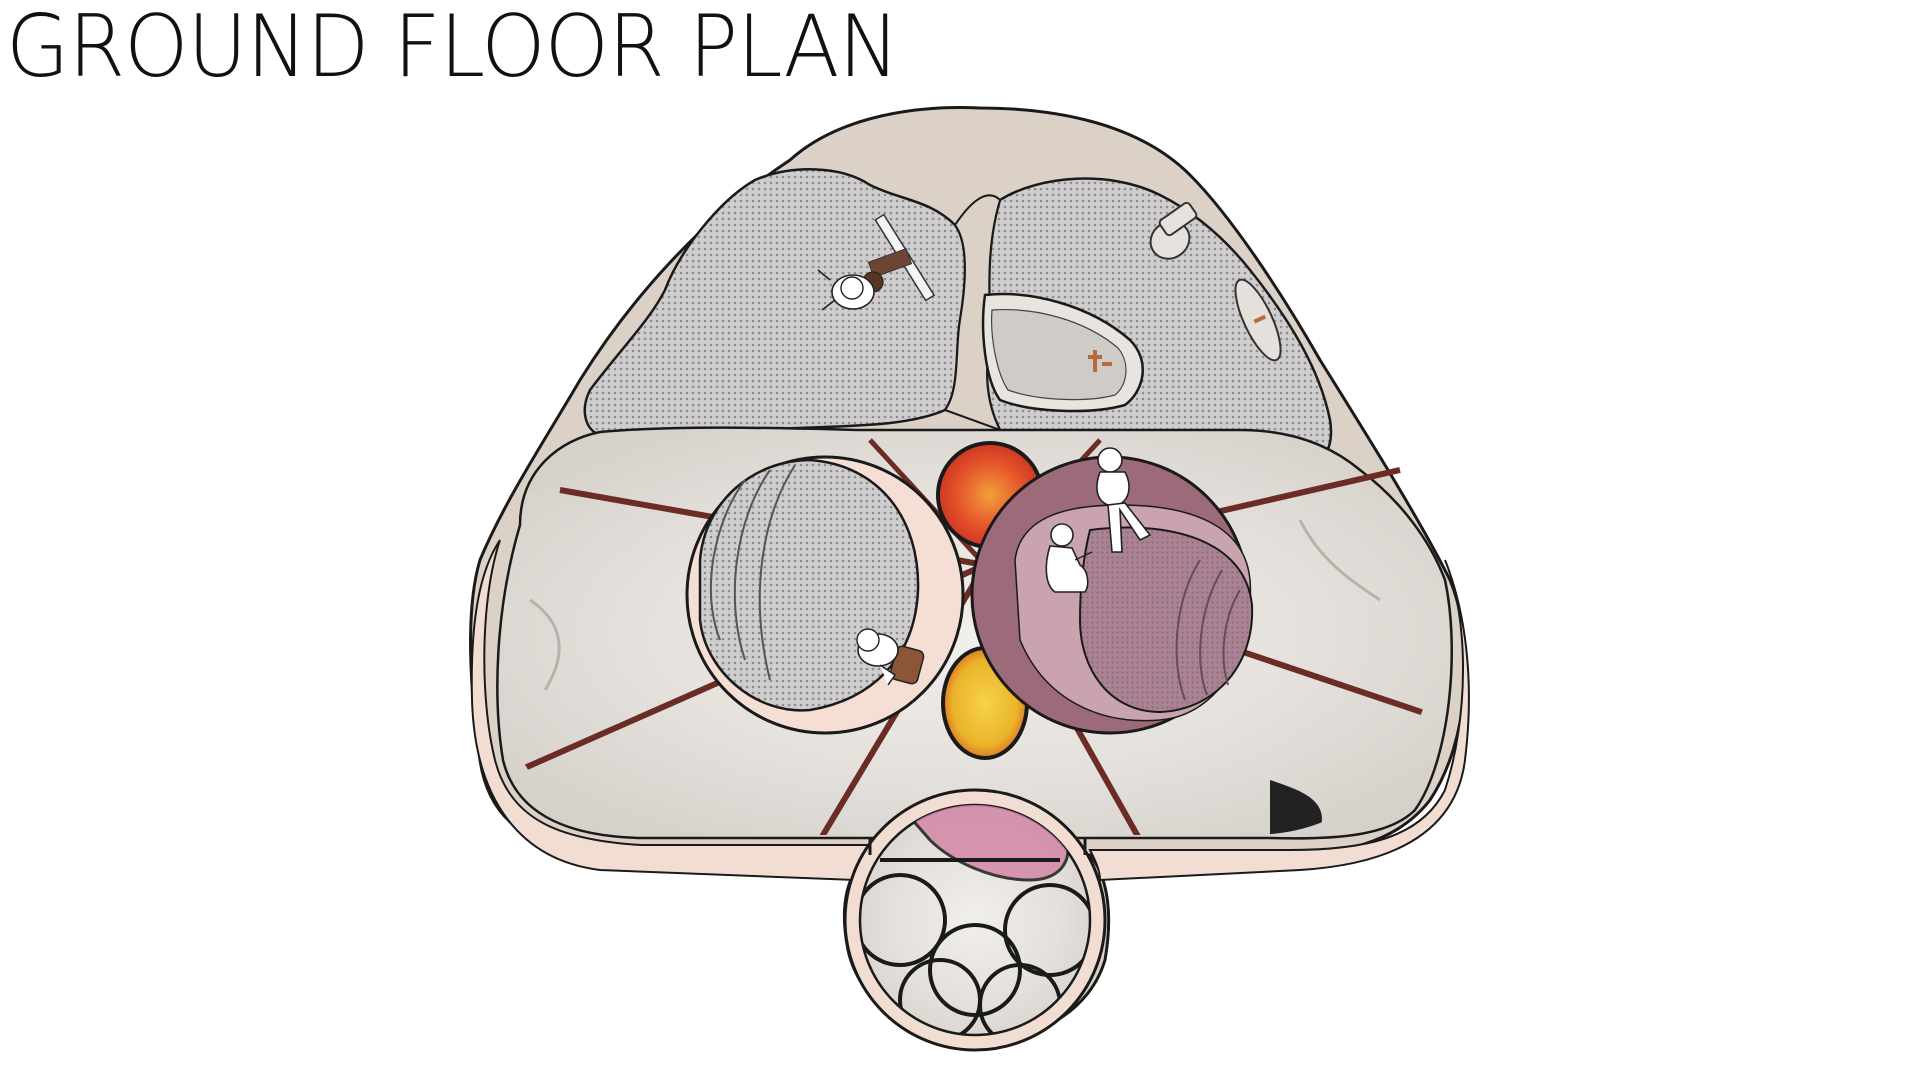 The width and height of the screenshot is (1920, 1080). Describe the element at coordinates (825, 595) in the screenshot. I see `peach-platform` at that location.